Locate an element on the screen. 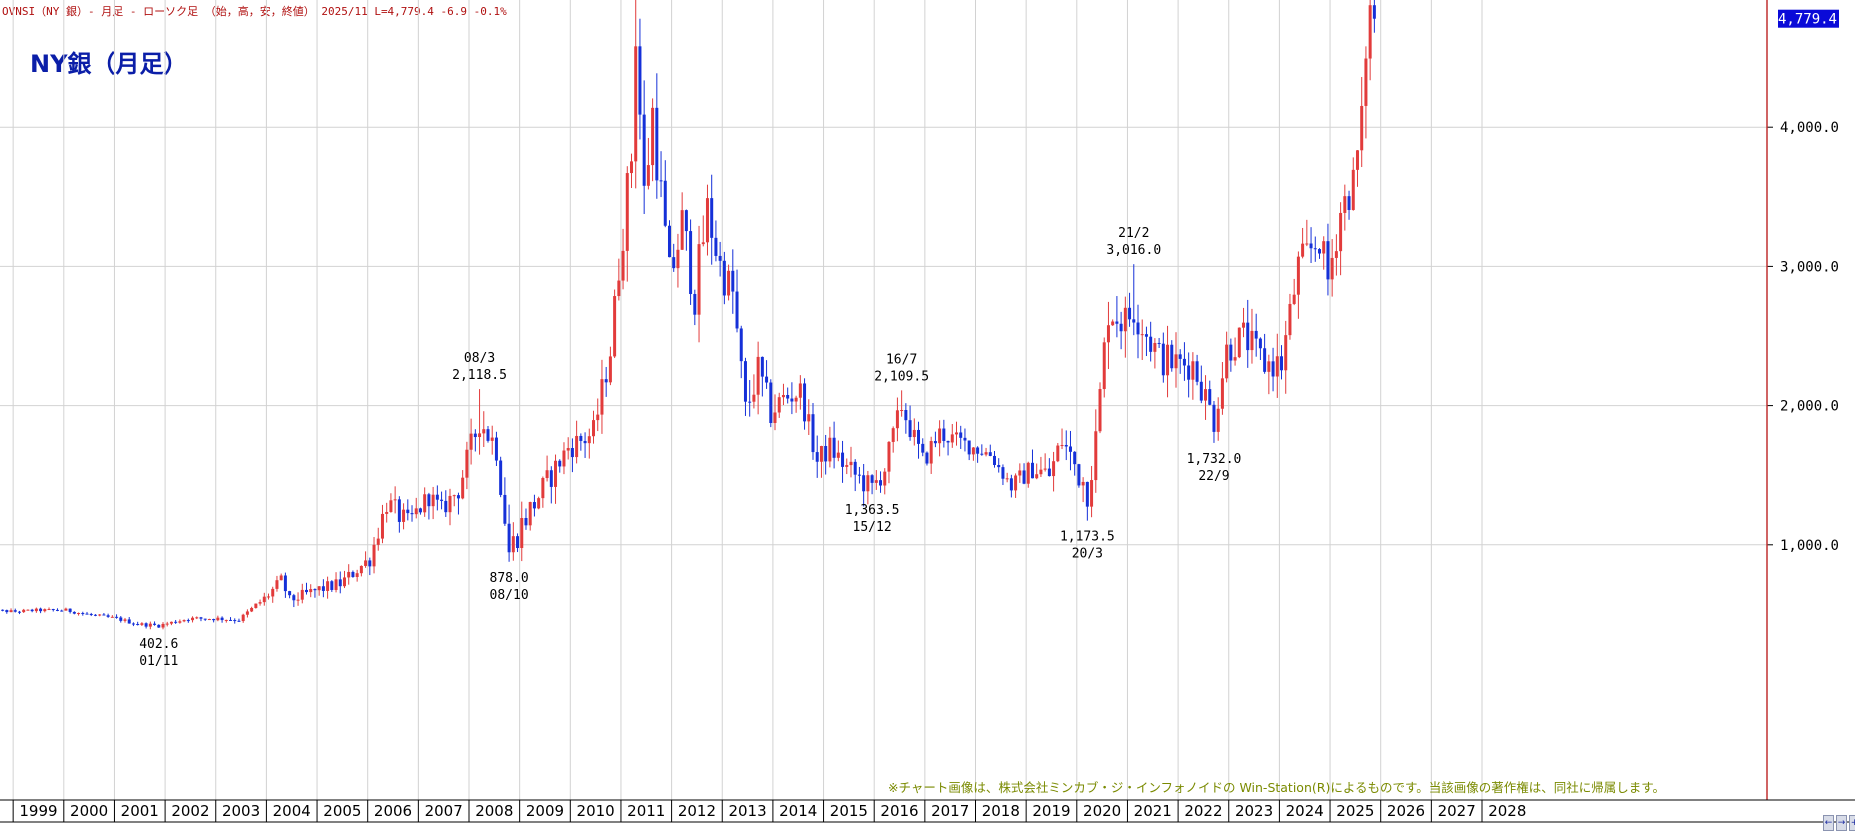 Image resolution: width=1855 pixels, height=834 pixels. x-tick-label: 2013 is located at coordinates (747, 811).